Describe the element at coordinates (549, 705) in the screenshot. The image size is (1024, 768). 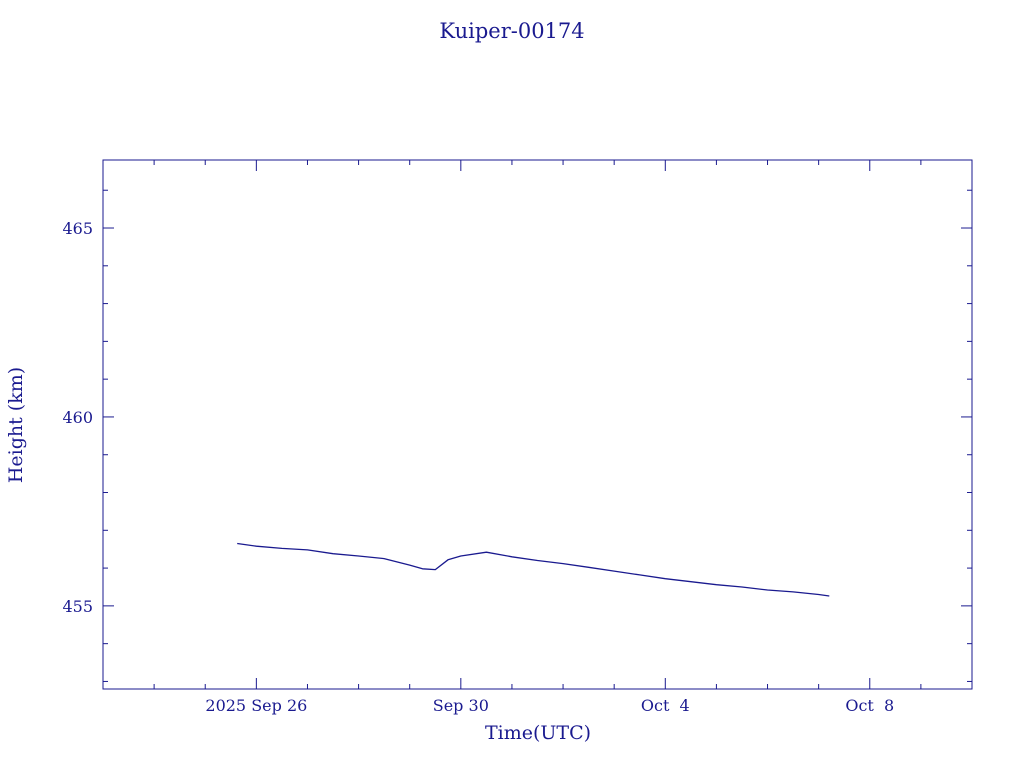
I see `x-tick-labels: 2025 Sep 26 Sep 30 Oct 4 Oct 8` at that location.